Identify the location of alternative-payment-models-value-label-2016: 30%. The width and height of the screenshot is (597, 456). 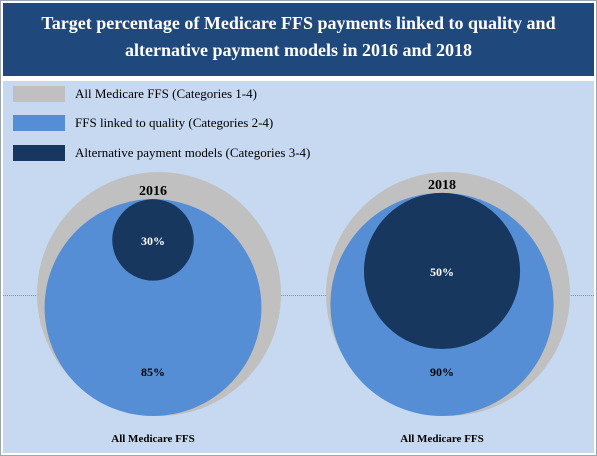
(153, 241).